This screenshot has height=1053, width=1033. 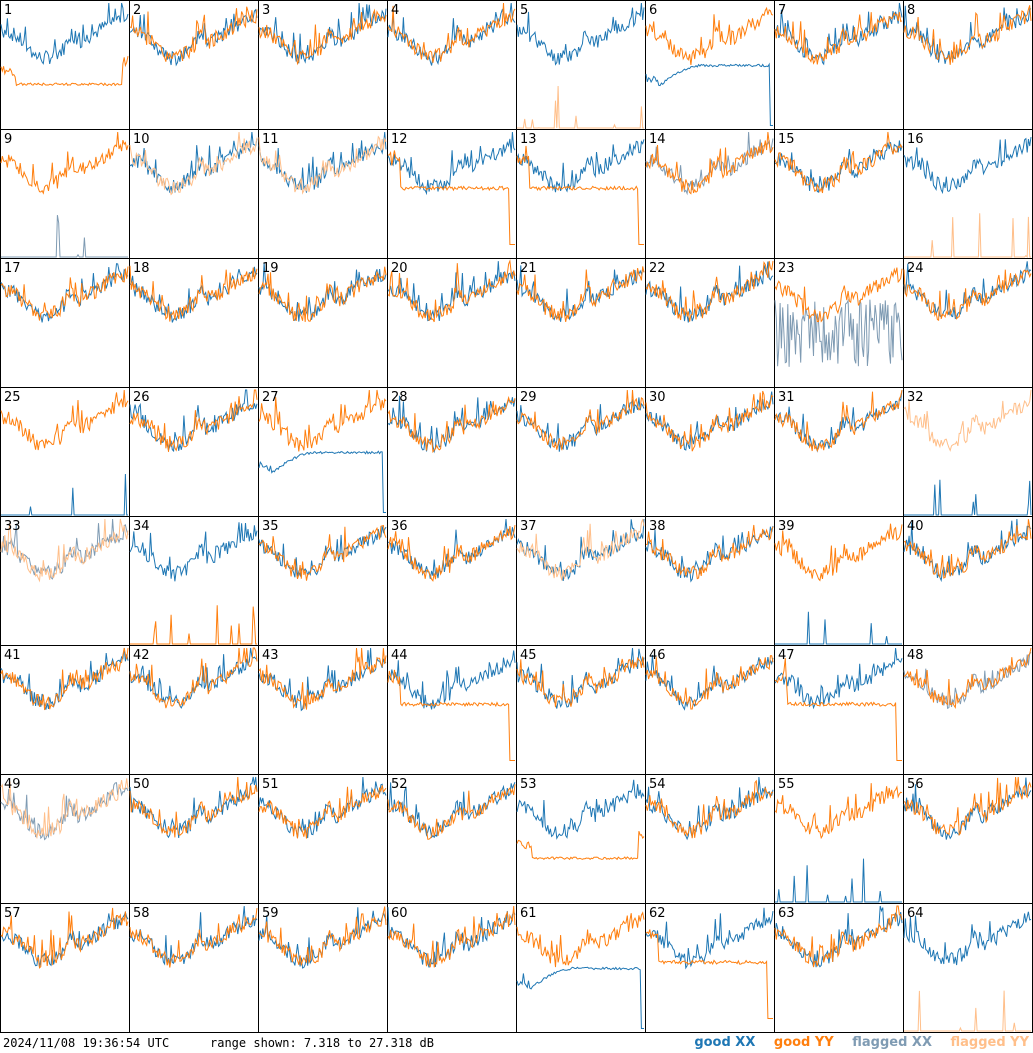 I want to click on panel-3: 3, so click(x=323, y=65).